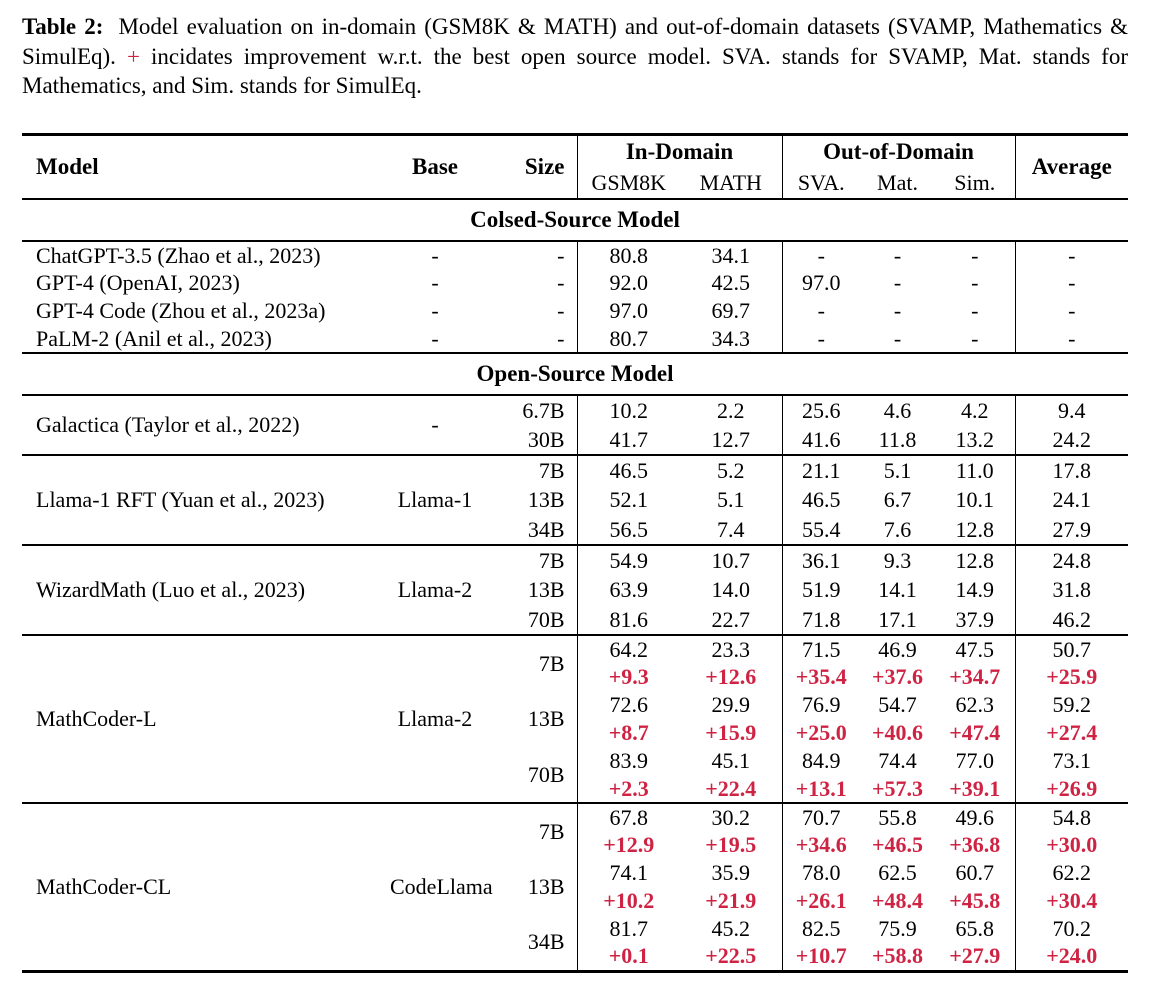 This screenshot has width=1149, height=1004. What do you see at coordinates (731, 589) in the screenshot?
I see `cell-math: 14.0` at bounding box center [731, 589].